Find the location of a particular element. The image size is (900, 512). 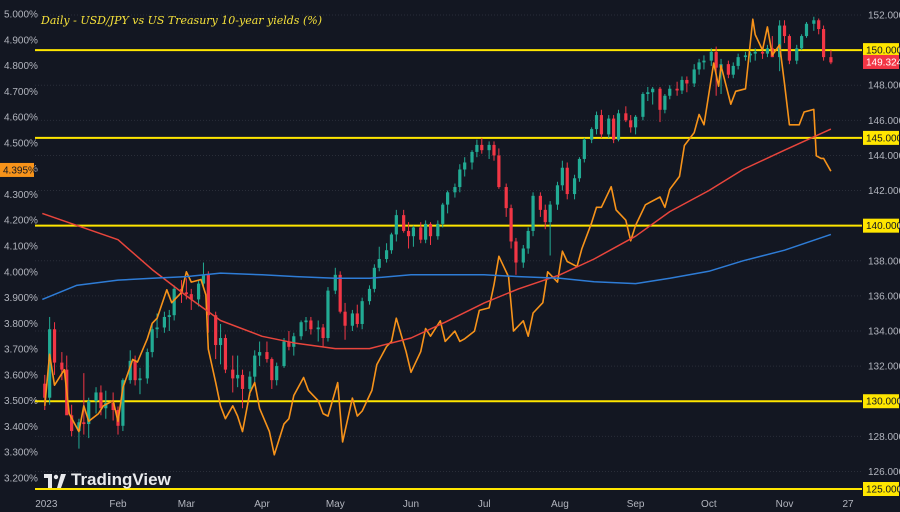

left-tick-label: 4.200% is located at coordinates (21, 221).